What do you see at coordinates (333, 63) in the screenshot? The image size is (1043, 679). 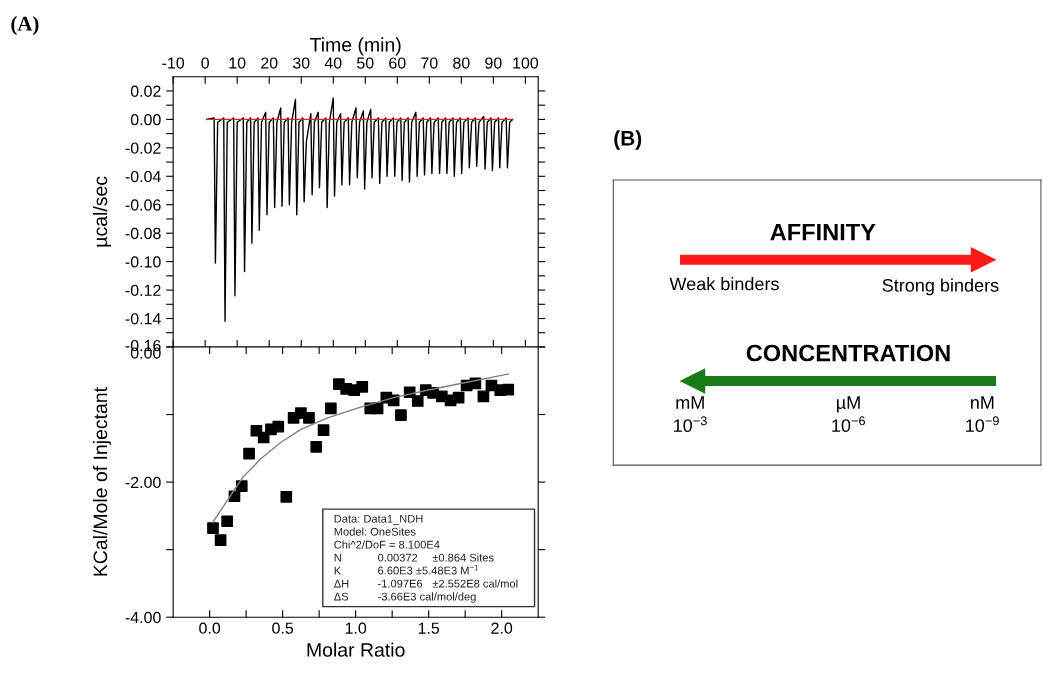 I see `x-tick-label: 40` at bounding box center [333, 63].